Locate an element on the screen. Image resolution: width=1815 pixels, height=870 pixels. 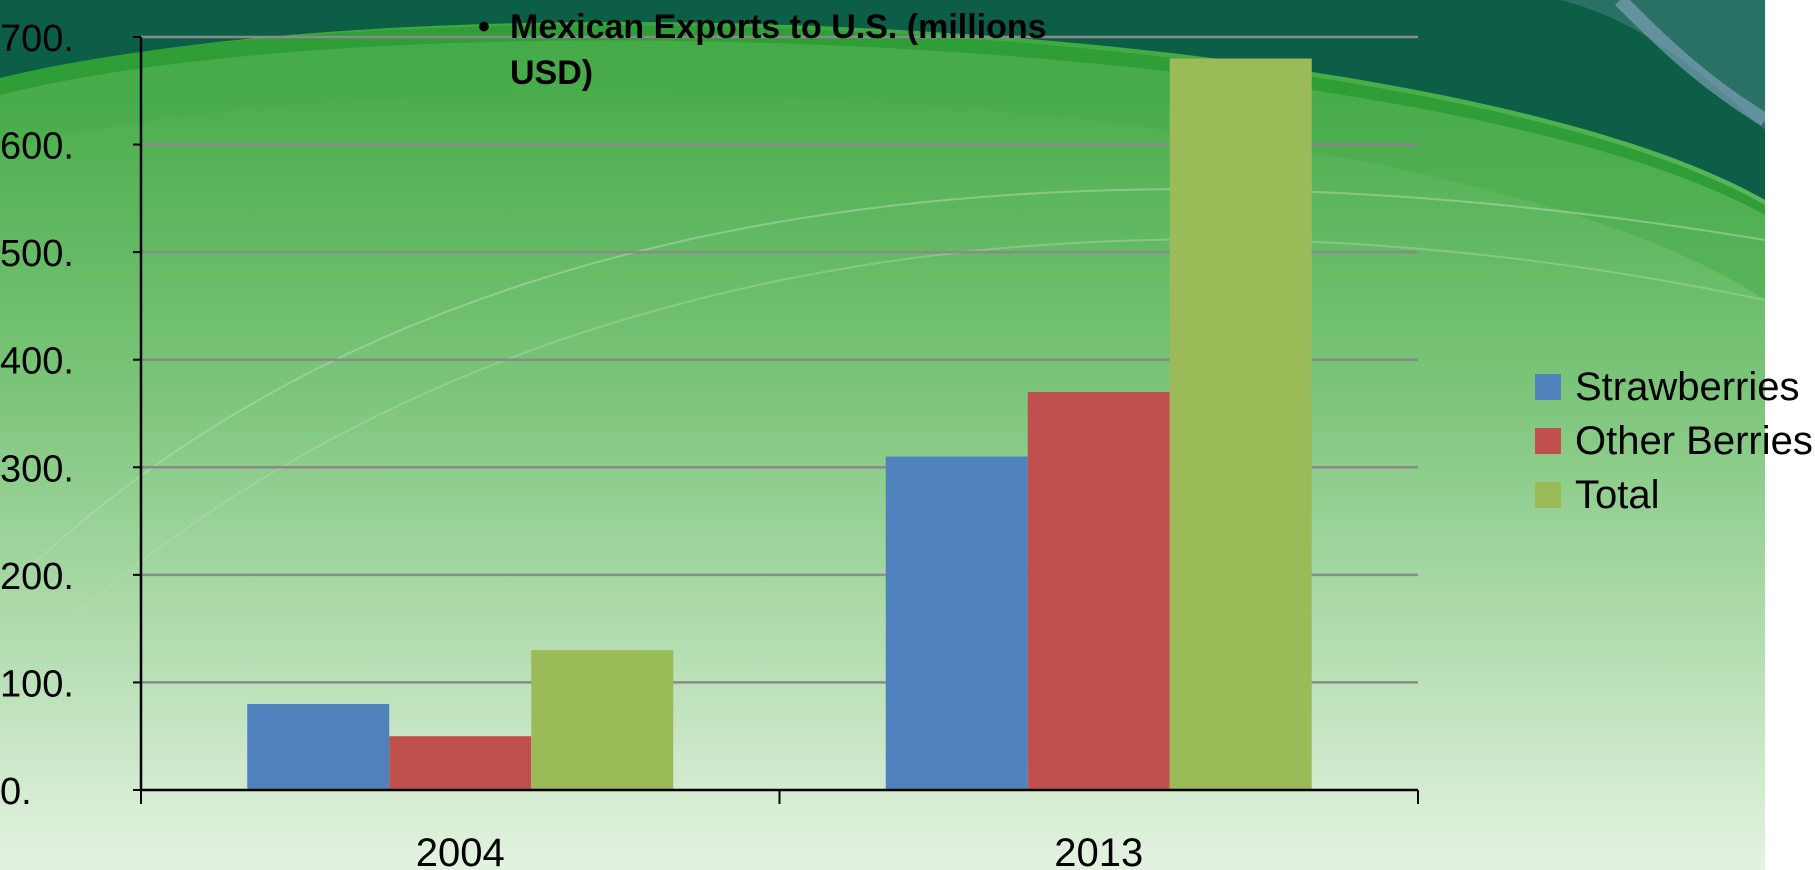
x-tick-label: 2013 is located at coordinates (1098, 850).